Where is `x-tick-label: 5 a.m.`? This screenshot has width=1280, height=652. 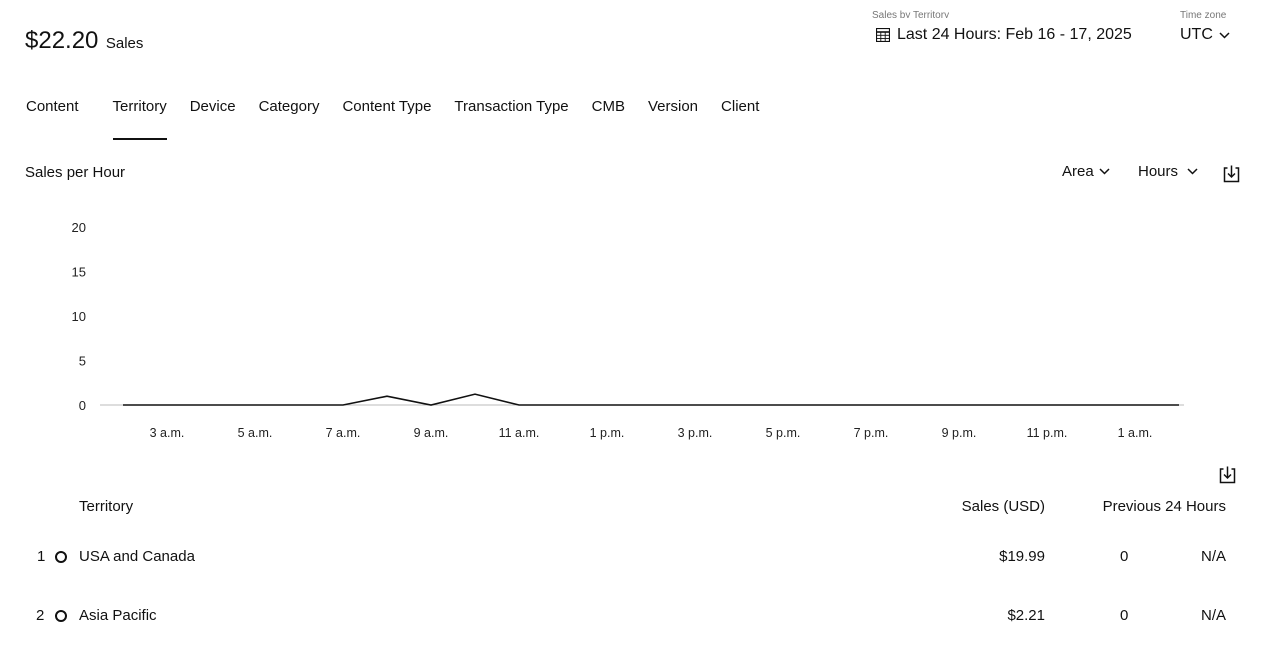
x-tick-label: 5 a.m. is located at coordinates (255, 433).